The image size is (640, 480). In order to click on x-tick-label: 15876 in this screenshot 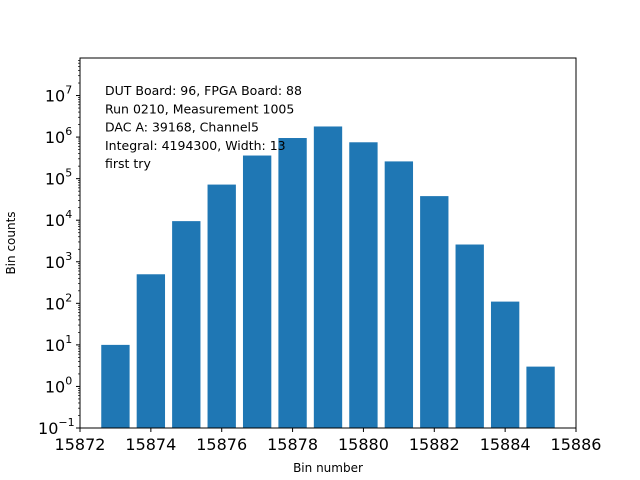, I will do `click(221, 444)`.